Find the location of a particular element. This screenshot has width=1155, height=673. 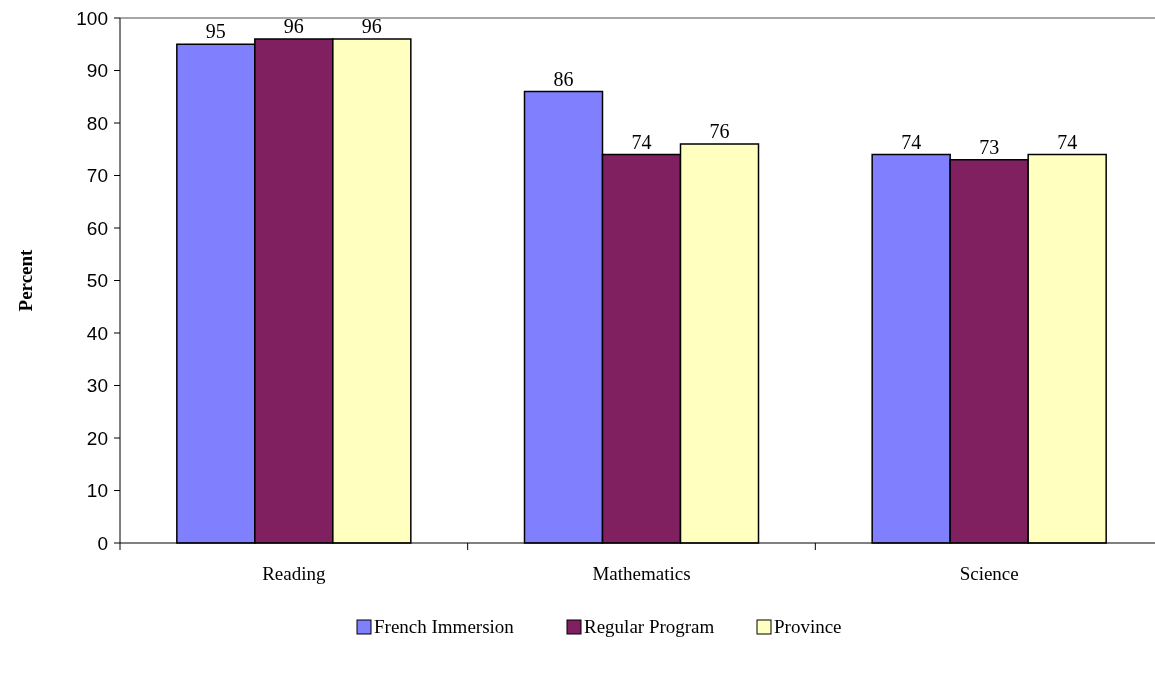

x-tick-label: Mathematics is located at coordinates (641, 573).